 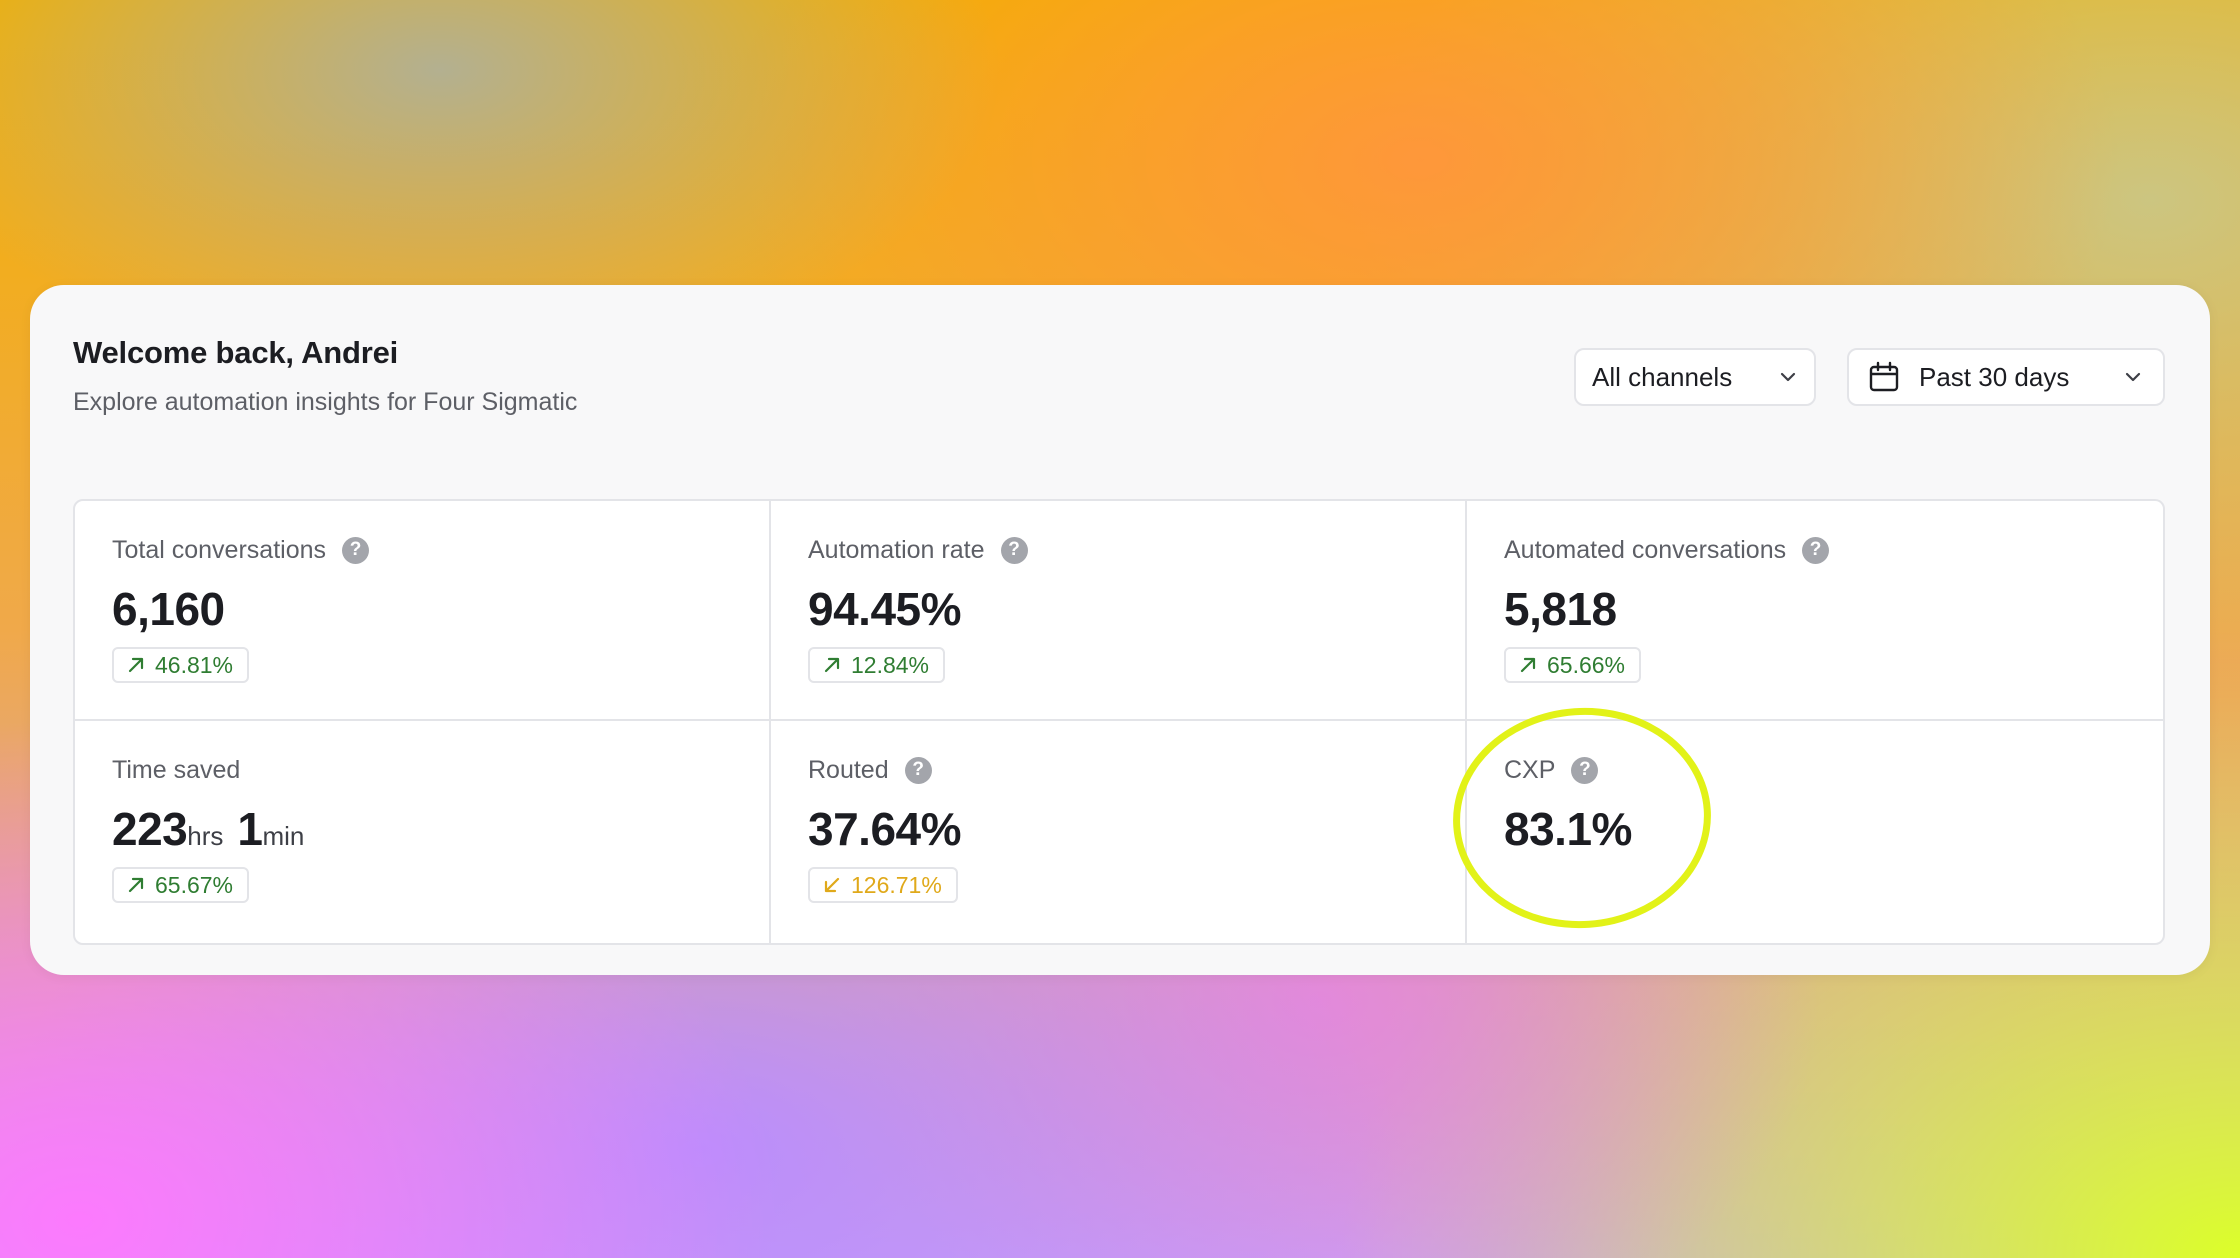 What do you see at coordinates (1530, 769) in the screenshot?
I see `metric-label: CXP` at bounding box center [1530, 769].